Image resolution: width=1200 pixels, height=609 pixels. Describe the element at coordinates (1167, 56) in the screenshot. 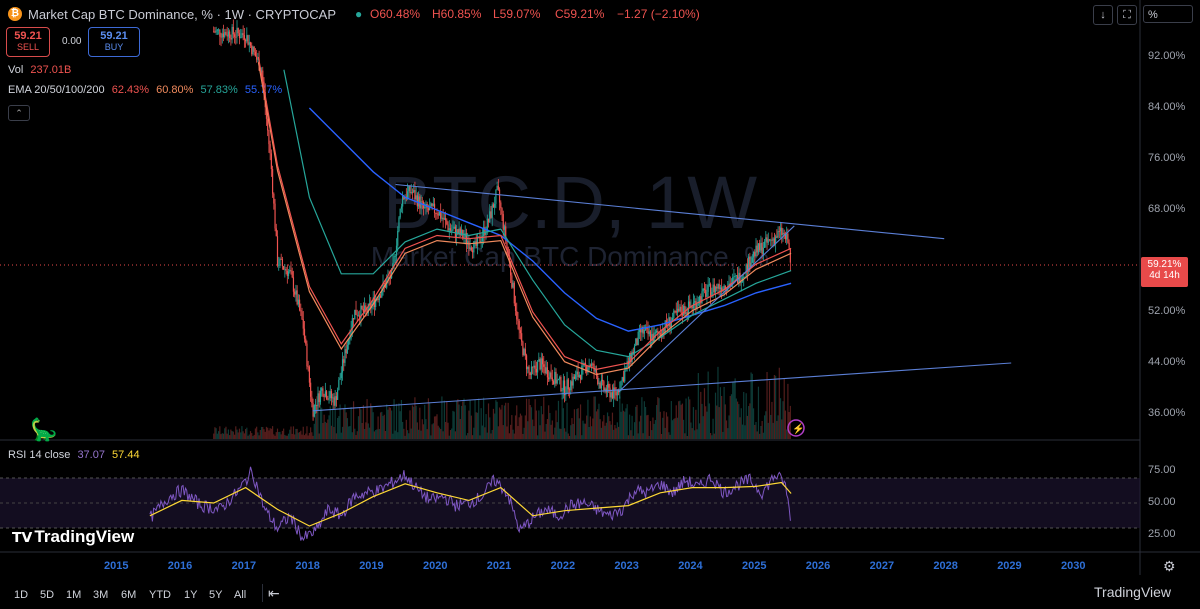

I see `y-tick-label: 92.00%` at that location.